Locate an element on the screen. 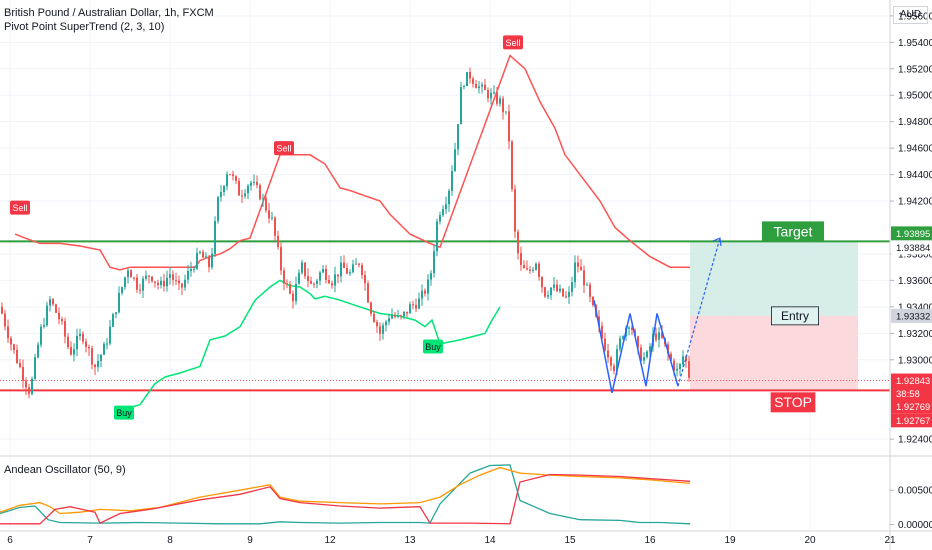 This screenshot has height=550, width=932. y-tick-label: 1.94800 is located at coordinates (915, 122).